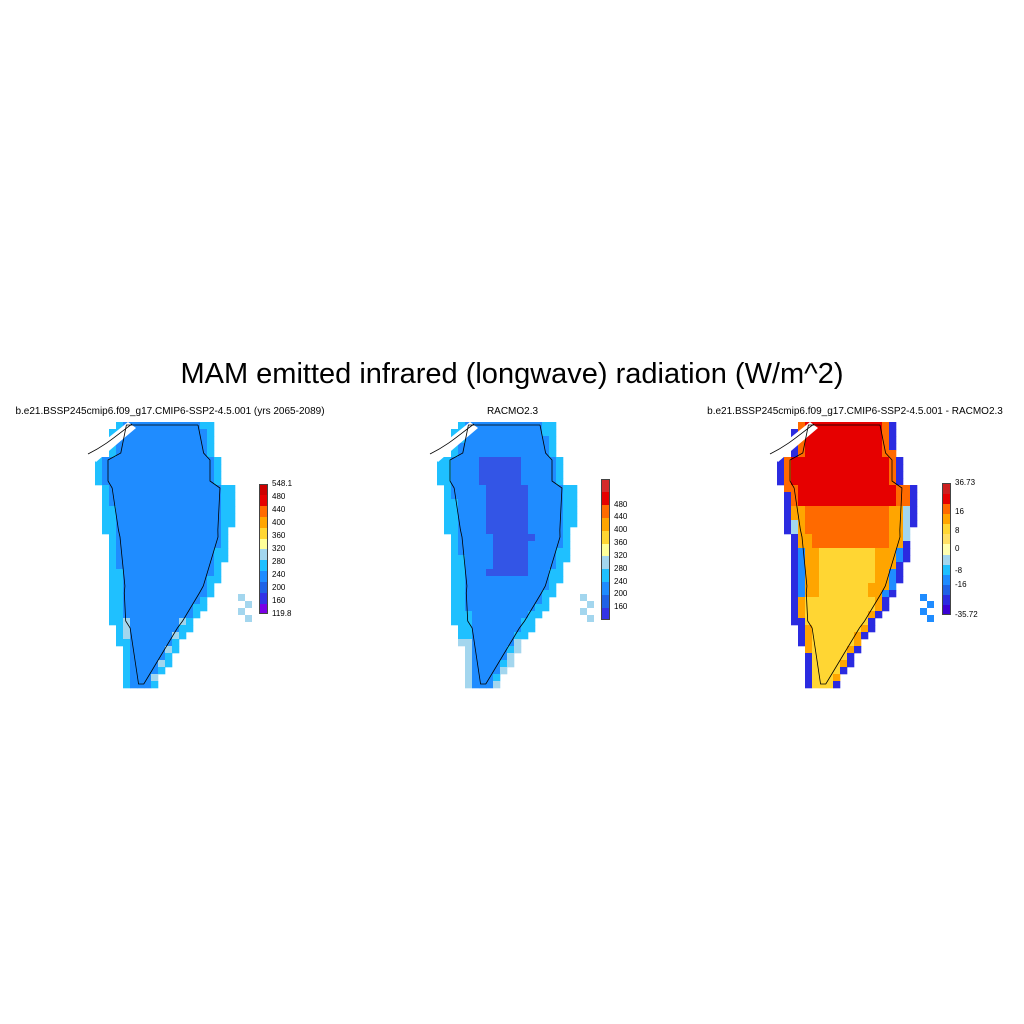  Describe the element at coordinates (946, 600) in the screenshot. I see `colorbar-swatch` at that location.